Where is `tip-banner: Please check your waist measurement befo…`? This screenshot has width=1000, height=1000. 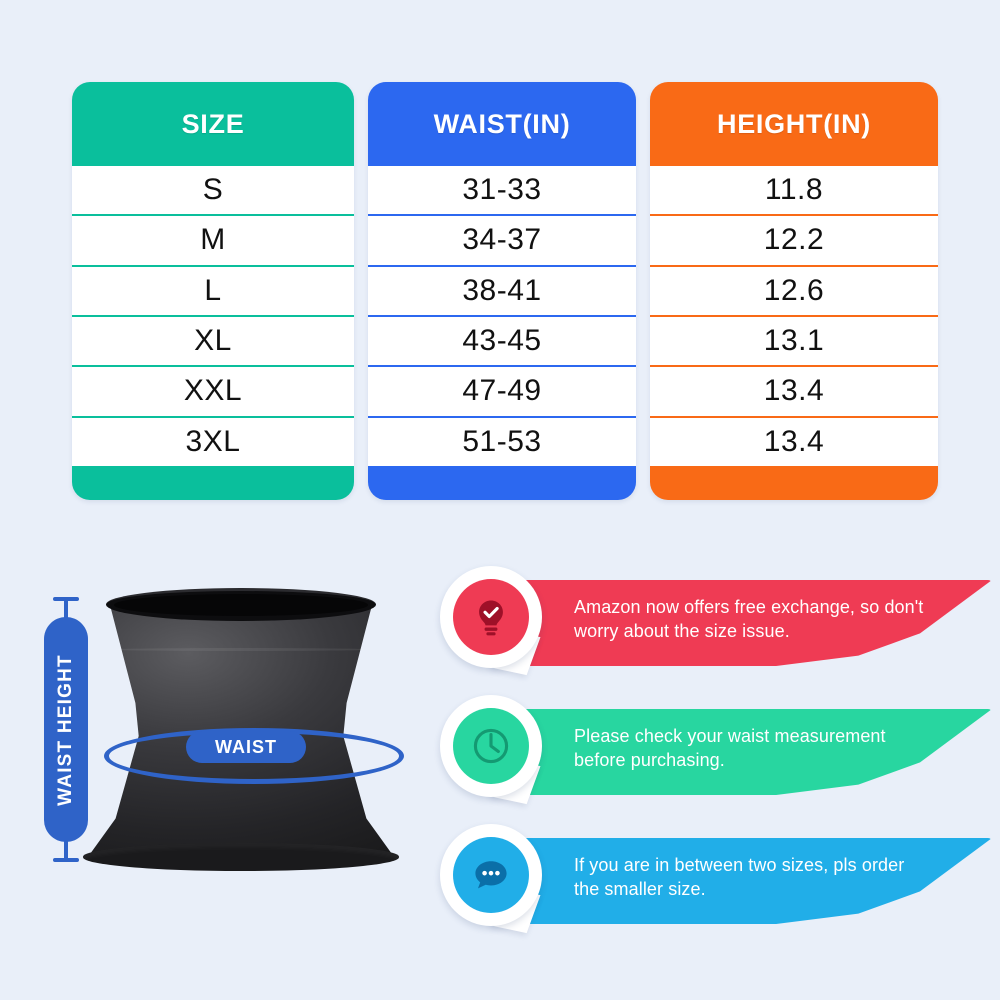
tip-banner: Please check your waist measurement befo… is located at coordinates (712, 750).